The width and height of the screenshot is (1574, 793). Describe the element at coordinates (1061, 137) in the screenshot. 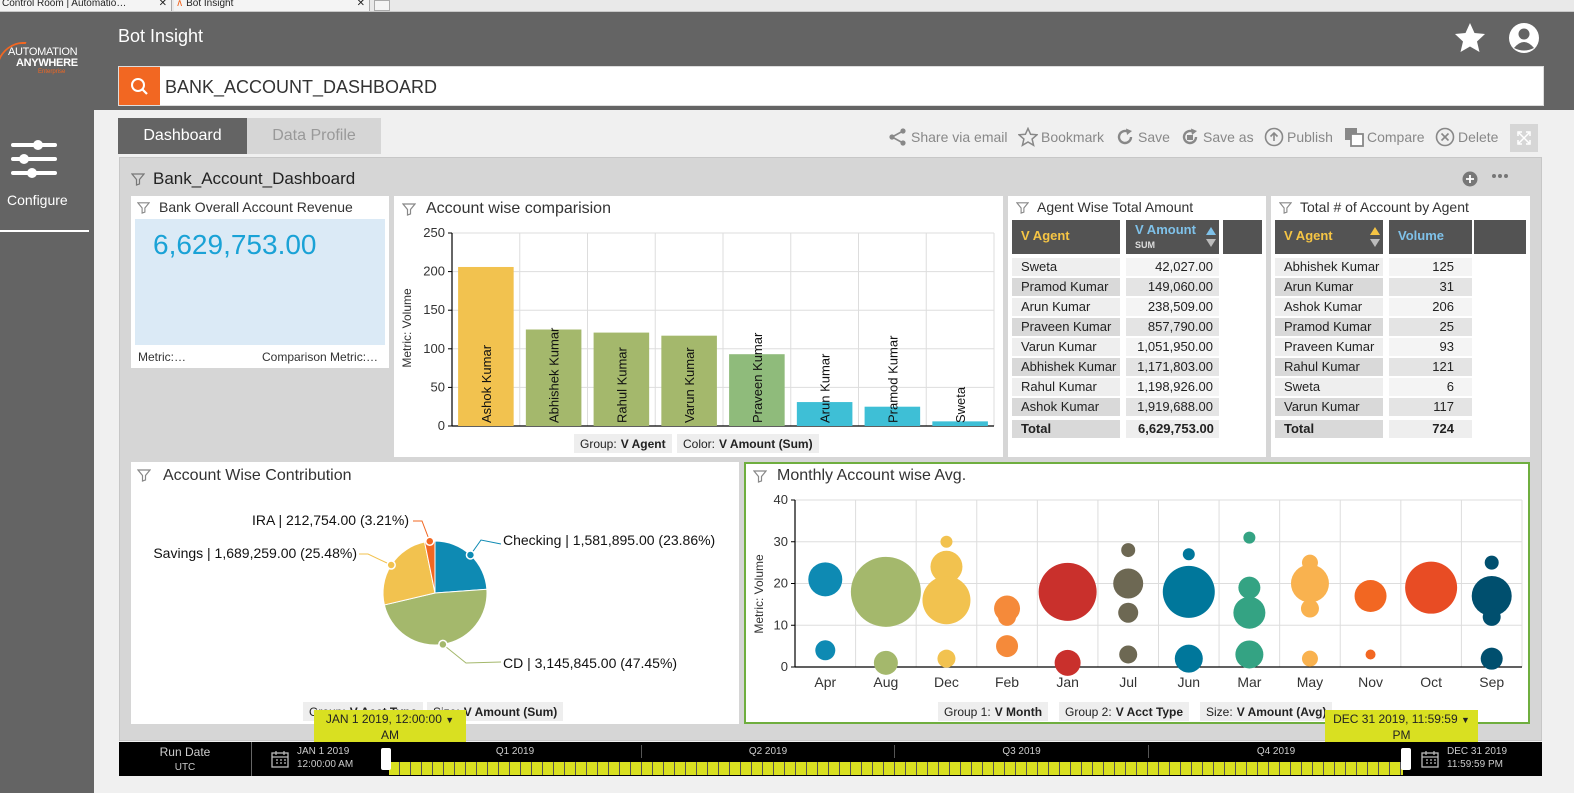

I see `bookmark-button: Bookmark` at that location.